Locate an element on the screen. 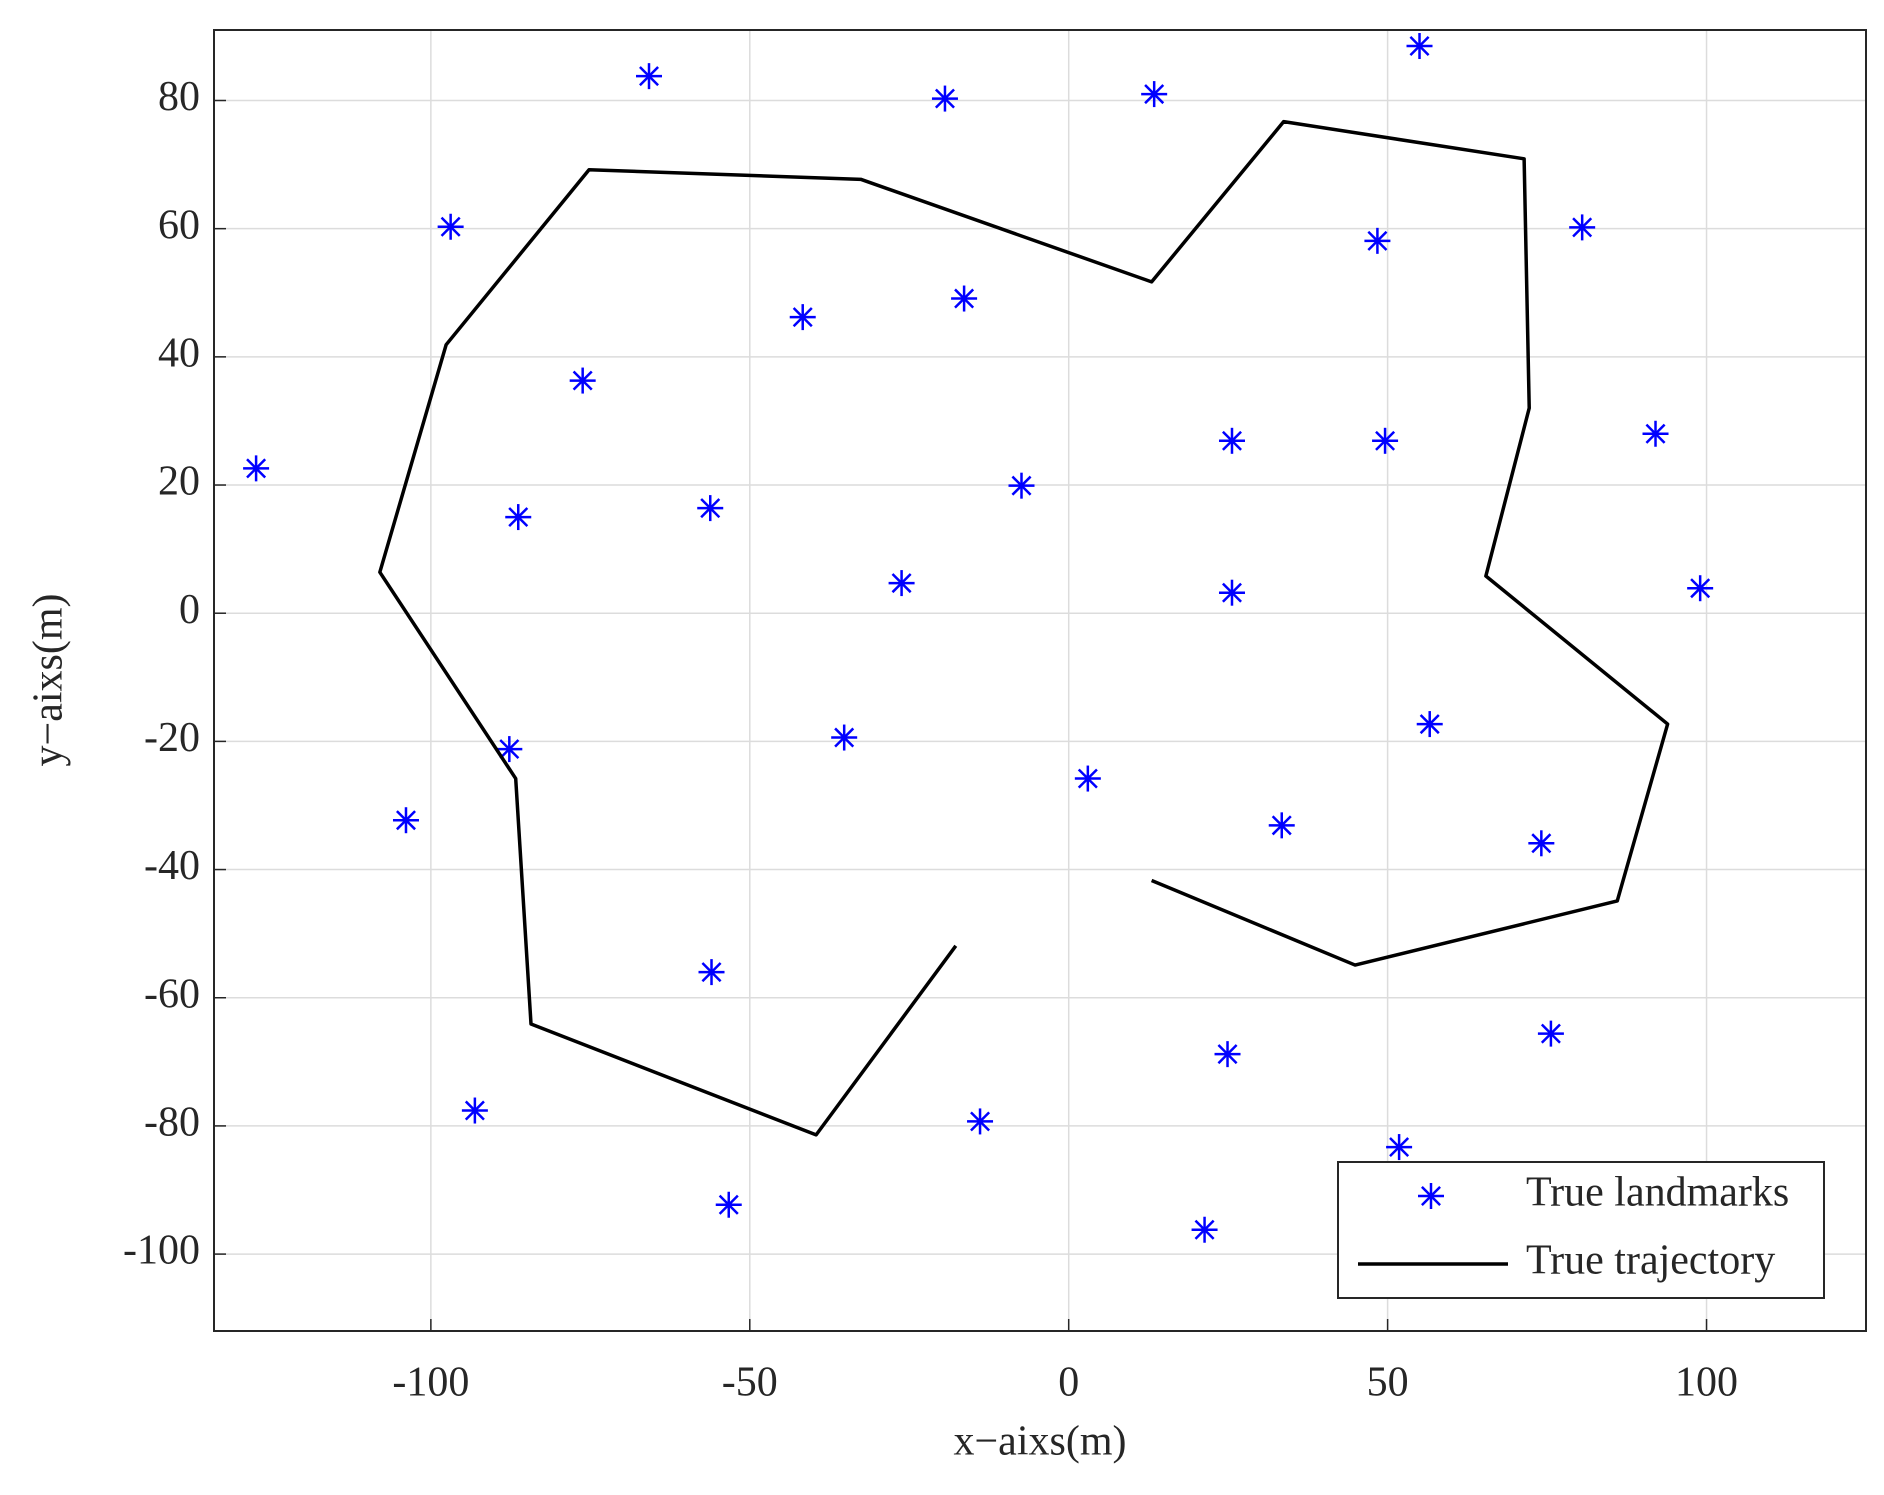  x-tick-label: -100 is located at coordinates (430, 1383).